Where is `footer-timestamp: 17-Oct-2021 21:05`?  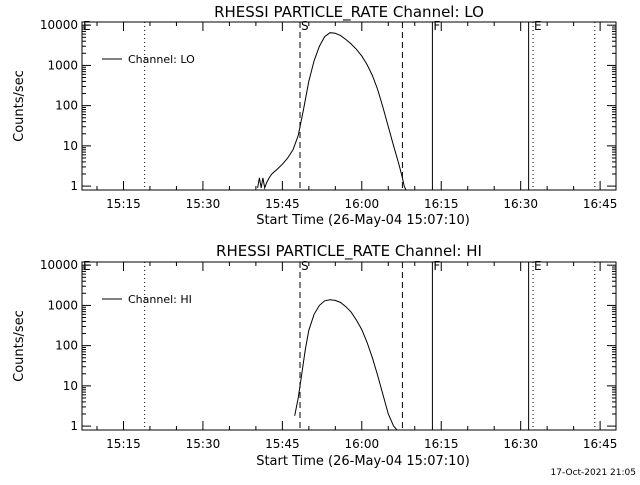 footer-timestamp: 17-Oct-2021 21:05 is located at coordinates (593, 473).